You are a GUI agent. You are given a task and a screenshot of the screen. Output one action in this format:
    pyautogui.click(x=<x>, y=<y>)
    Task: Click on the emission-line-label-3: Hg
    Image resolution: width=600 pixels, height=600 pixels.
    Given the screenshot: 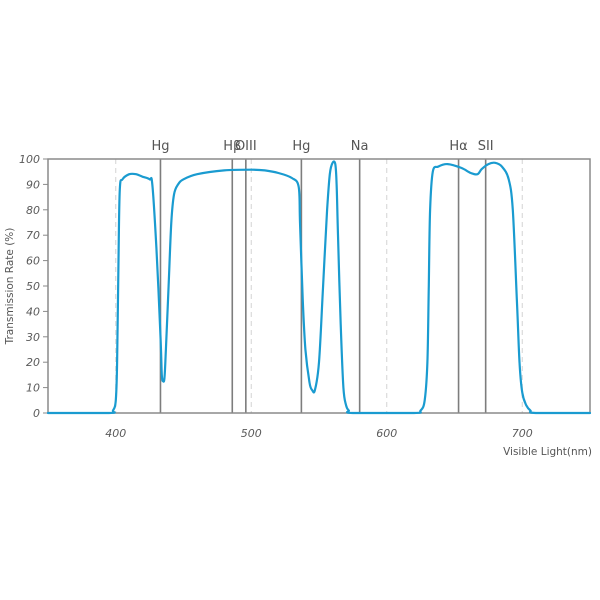 What is the action you would take?
    pyautogui.click(x=301, y=146)
    